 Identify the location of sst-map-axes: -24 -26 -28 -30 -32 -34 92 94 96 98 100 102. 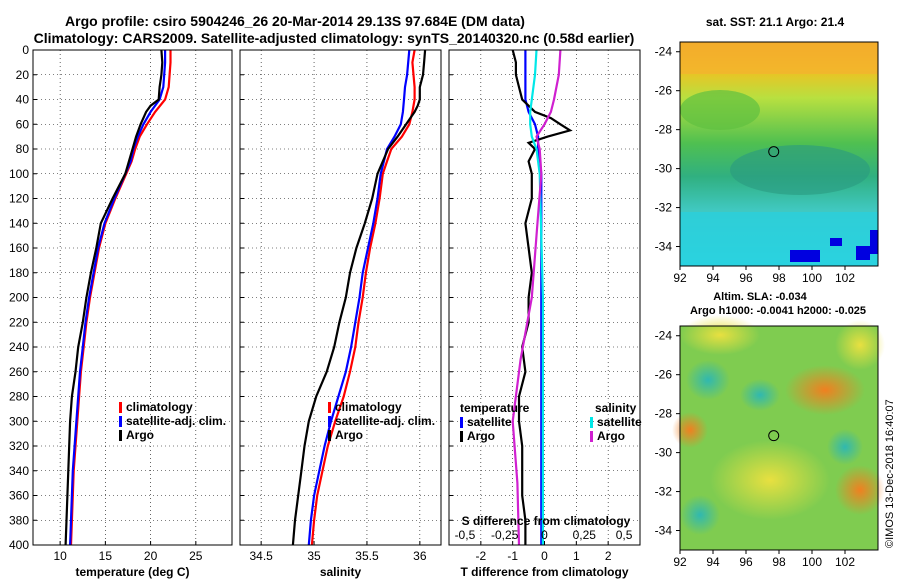
(755, 165).